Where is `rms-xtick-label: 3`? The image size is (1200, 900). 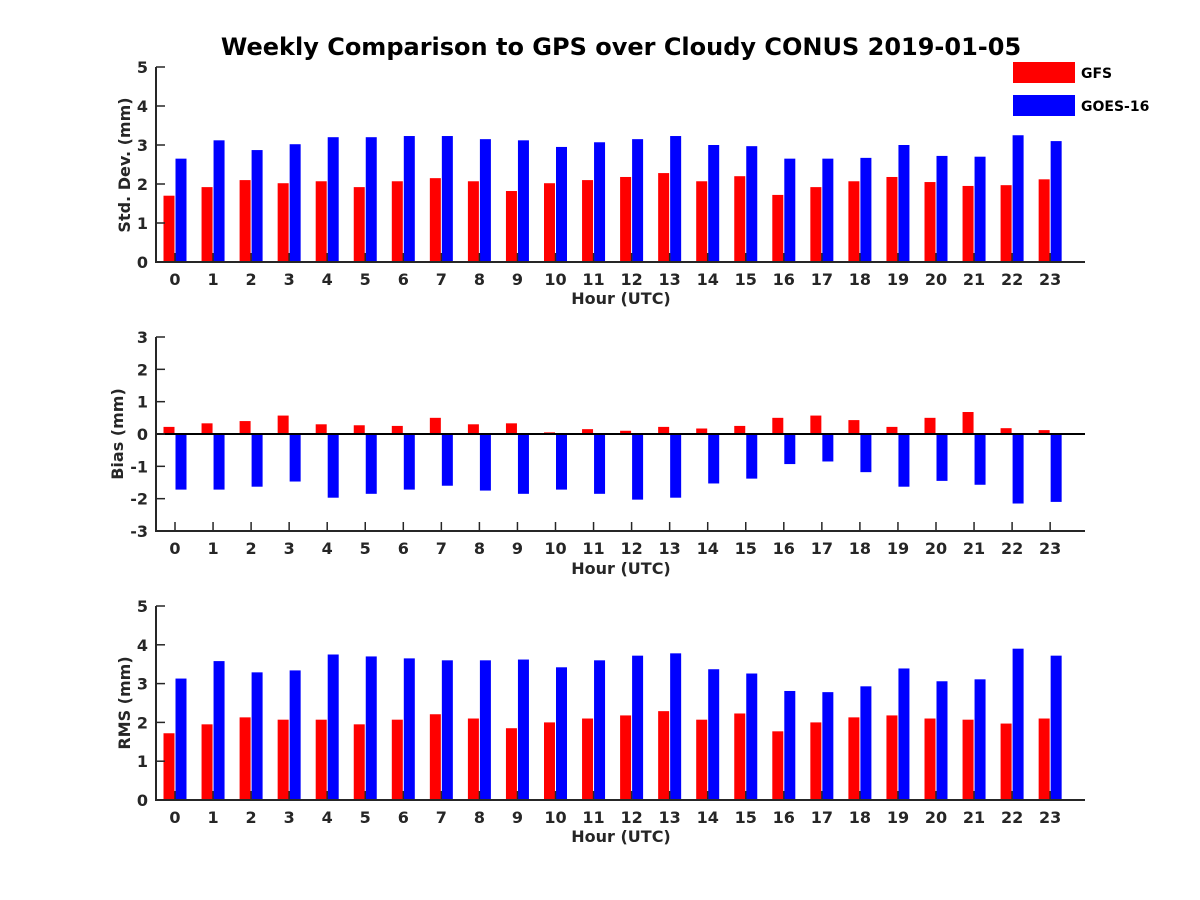 rms-xtick-label: 3 is located at coordinates (289, 817).